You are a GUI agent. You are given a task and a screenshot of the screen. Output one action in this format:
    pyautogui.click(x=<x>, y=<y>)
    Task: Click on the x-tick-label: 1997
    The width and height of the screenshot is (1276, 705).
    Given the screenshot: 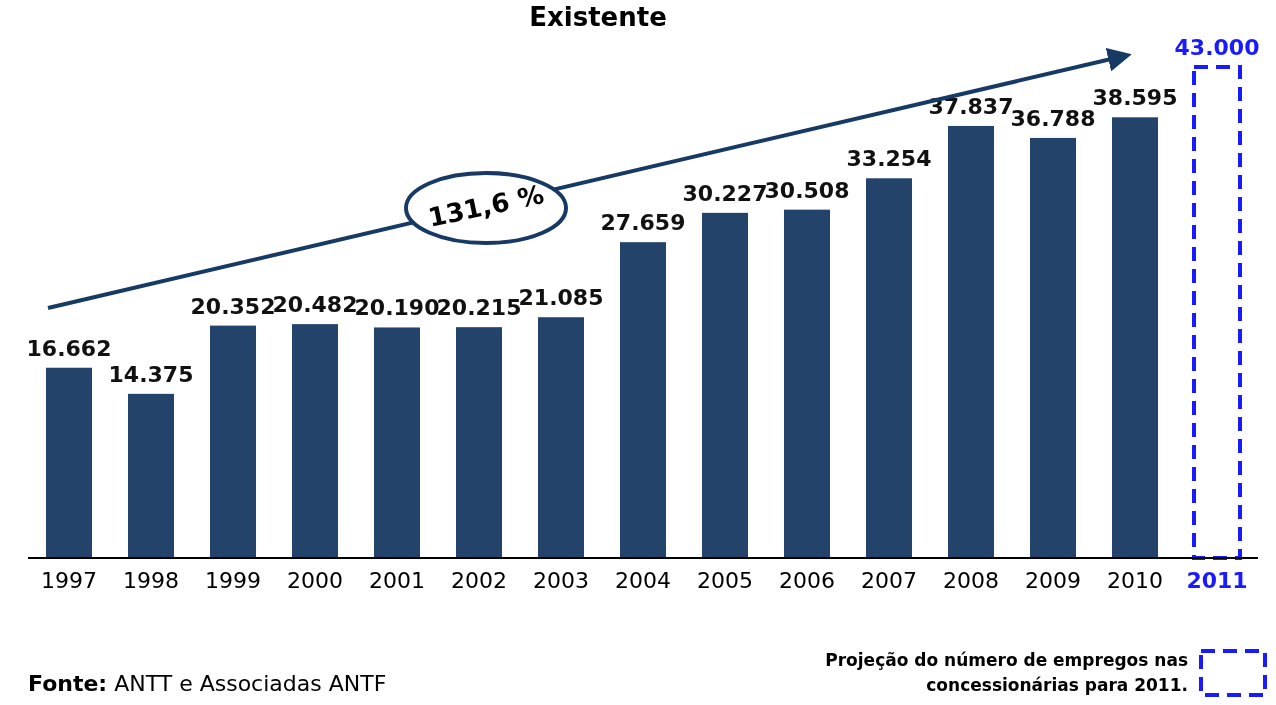 What is the action you would take?
    pyautogui.click(x=69, y=580)
    